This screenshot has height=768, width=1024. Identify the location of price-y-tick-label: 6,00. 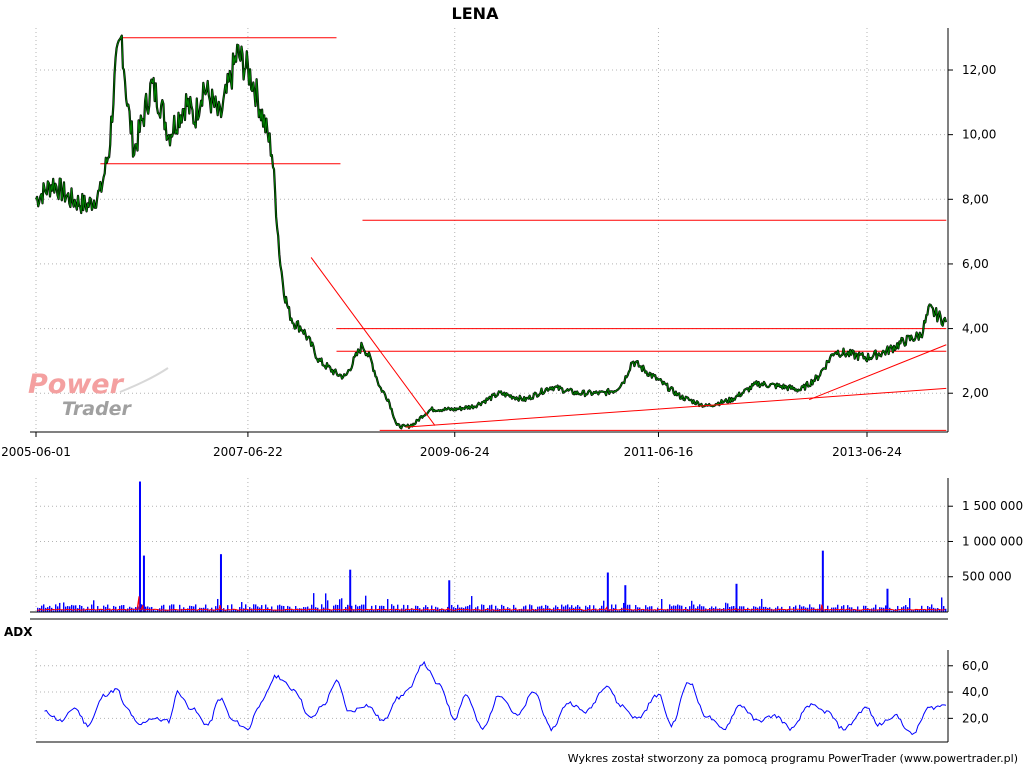
(975, 264).